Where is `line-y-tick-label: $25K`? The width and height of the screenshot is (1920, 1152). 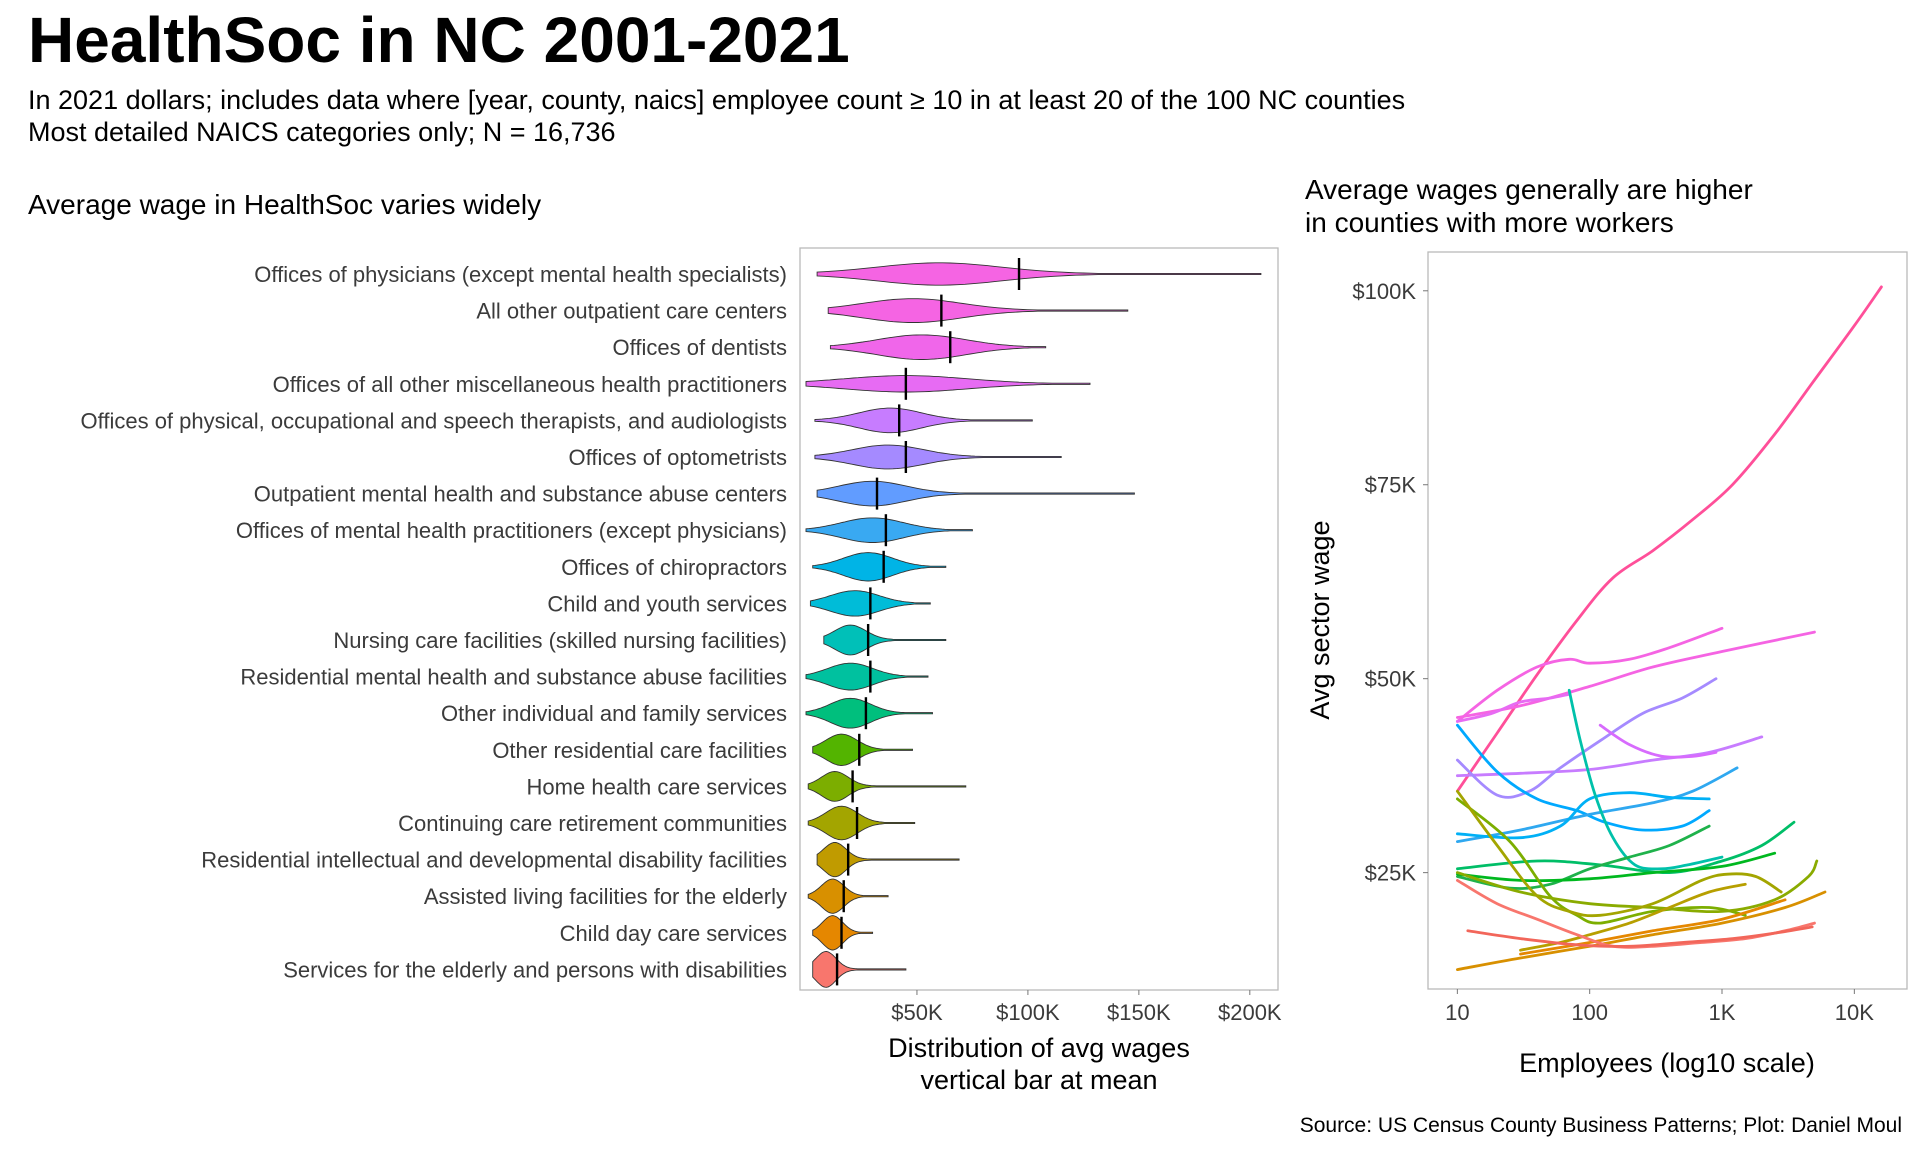 line-y-tick-label: $25K is located at coordinates (1391, 873).